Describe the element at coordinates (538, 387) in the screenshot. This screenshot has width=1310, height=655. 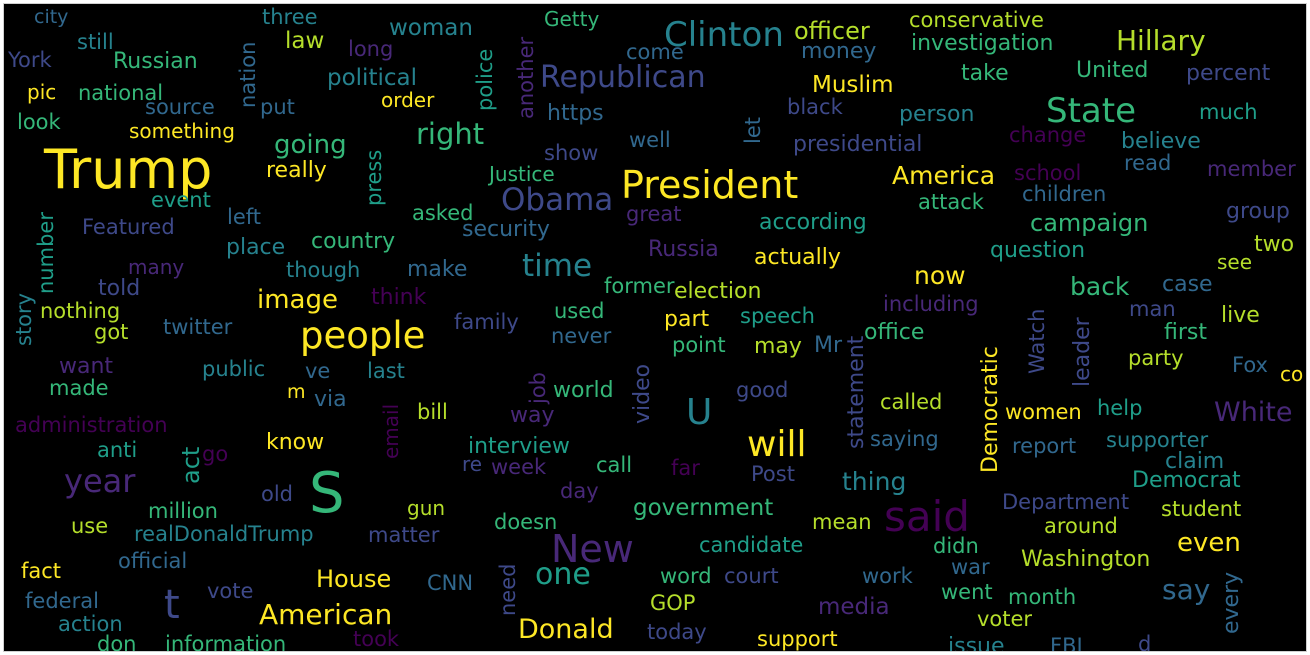
I see `word-job: job` at that location.